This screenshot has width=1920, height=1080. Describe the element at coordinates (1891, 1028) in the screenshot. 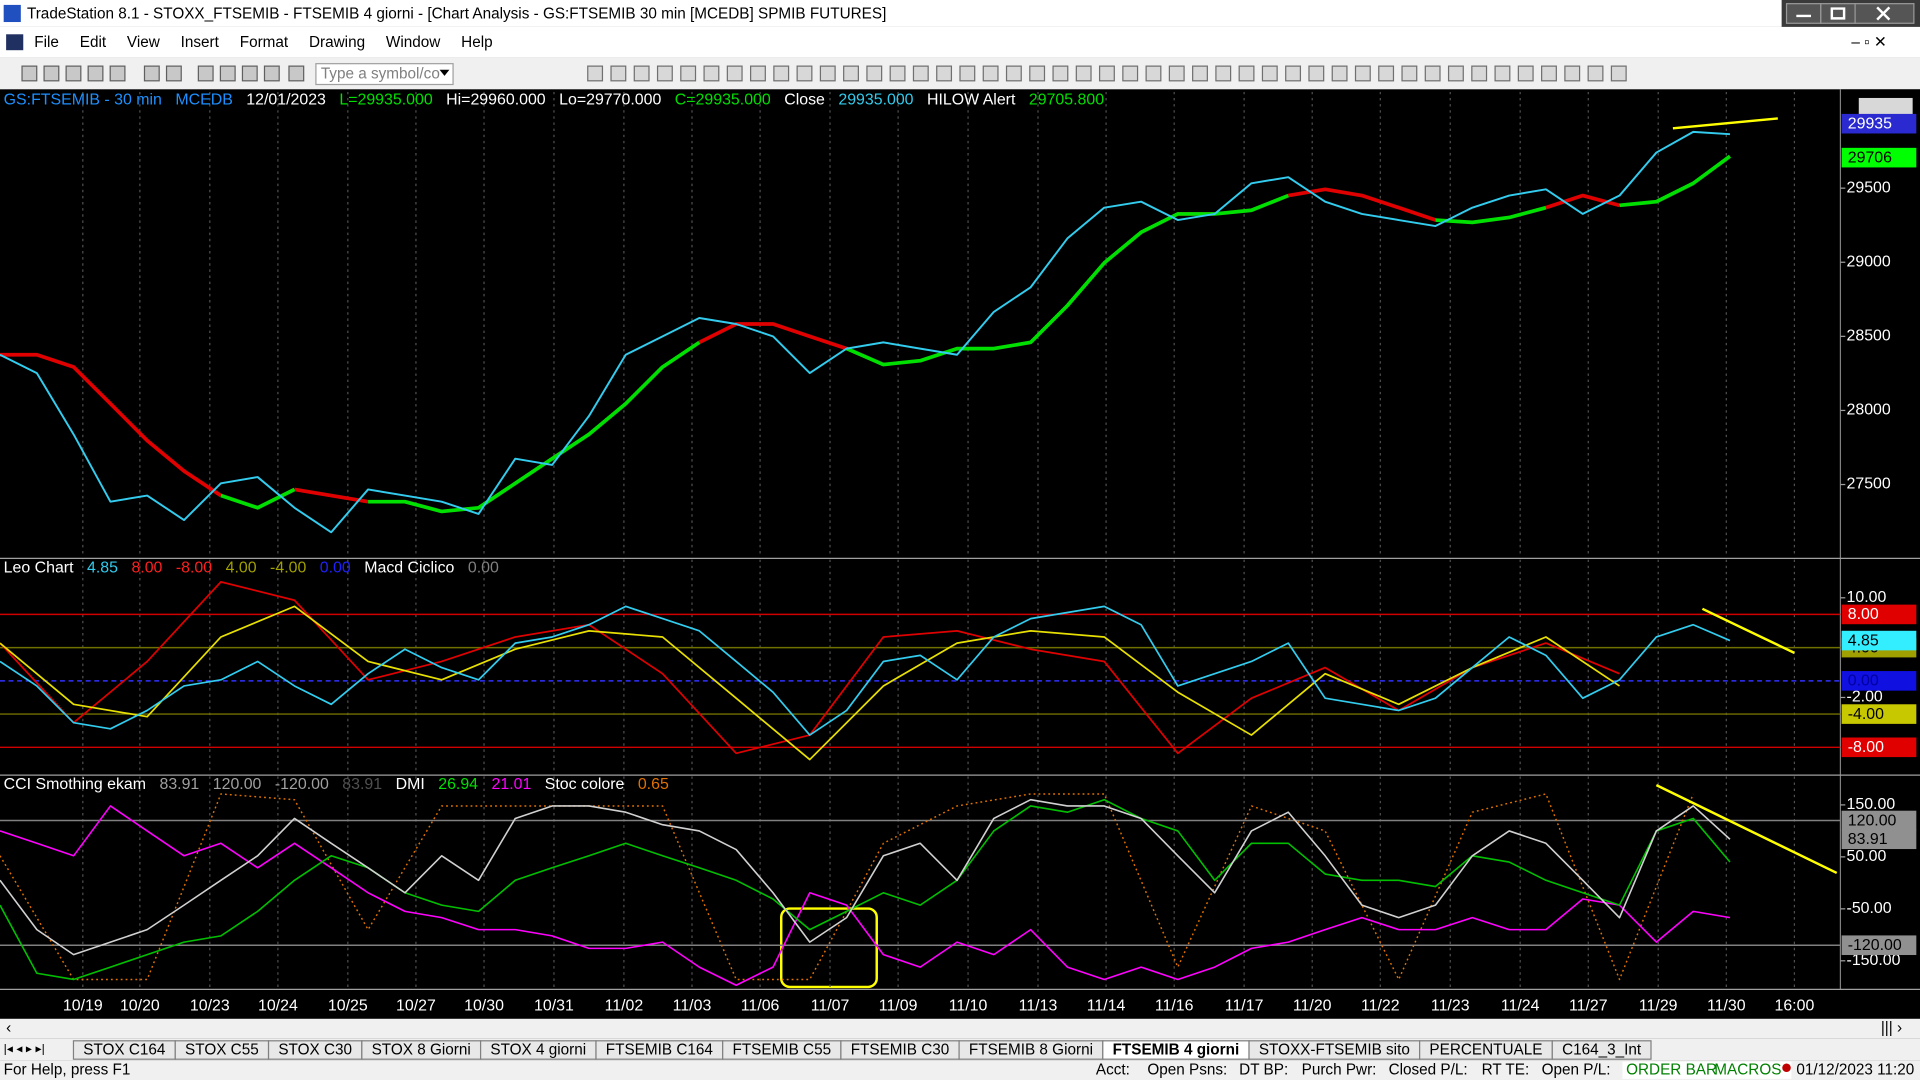

I see `scroll-right: ||| ›` at that location.